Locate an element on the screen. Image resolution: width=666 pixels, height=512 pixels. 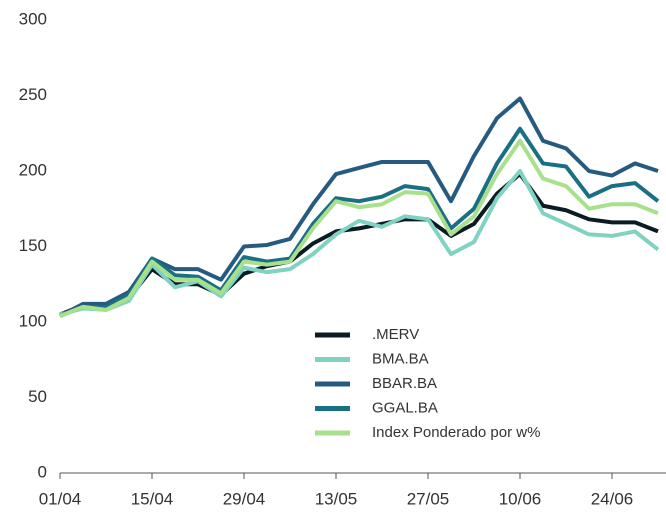
x-tick-label: 29/04 is located at coordinates (244, 498).